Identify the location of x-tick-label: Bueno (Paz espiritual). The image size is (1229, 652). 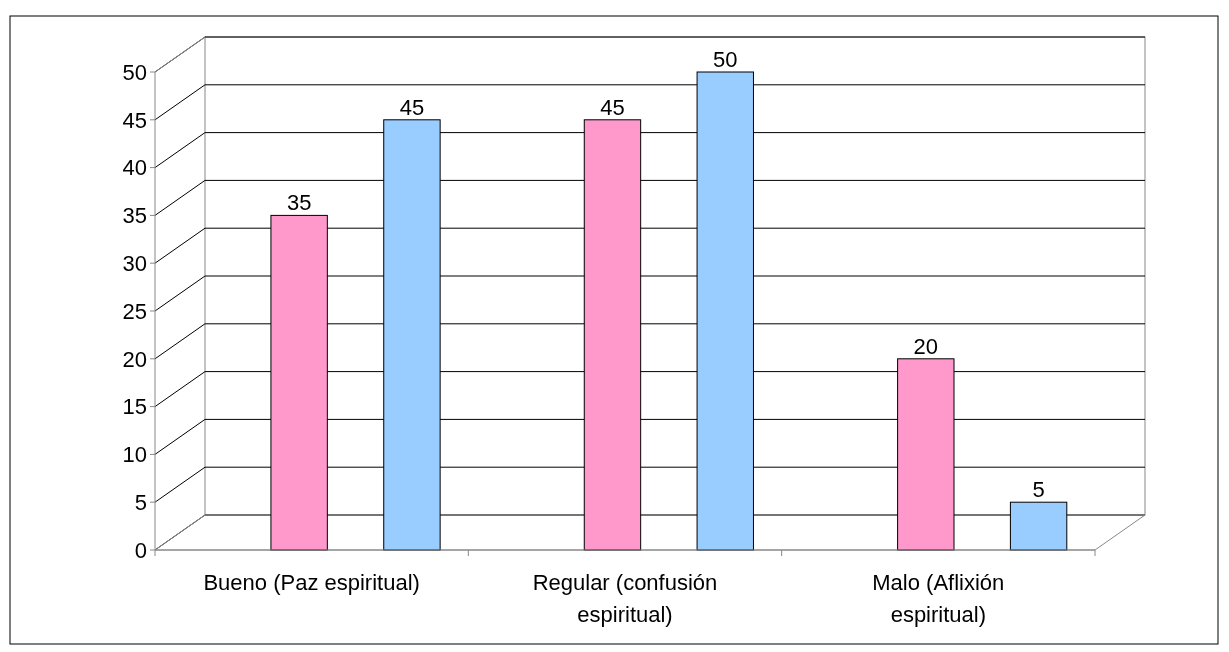
(311, 582).